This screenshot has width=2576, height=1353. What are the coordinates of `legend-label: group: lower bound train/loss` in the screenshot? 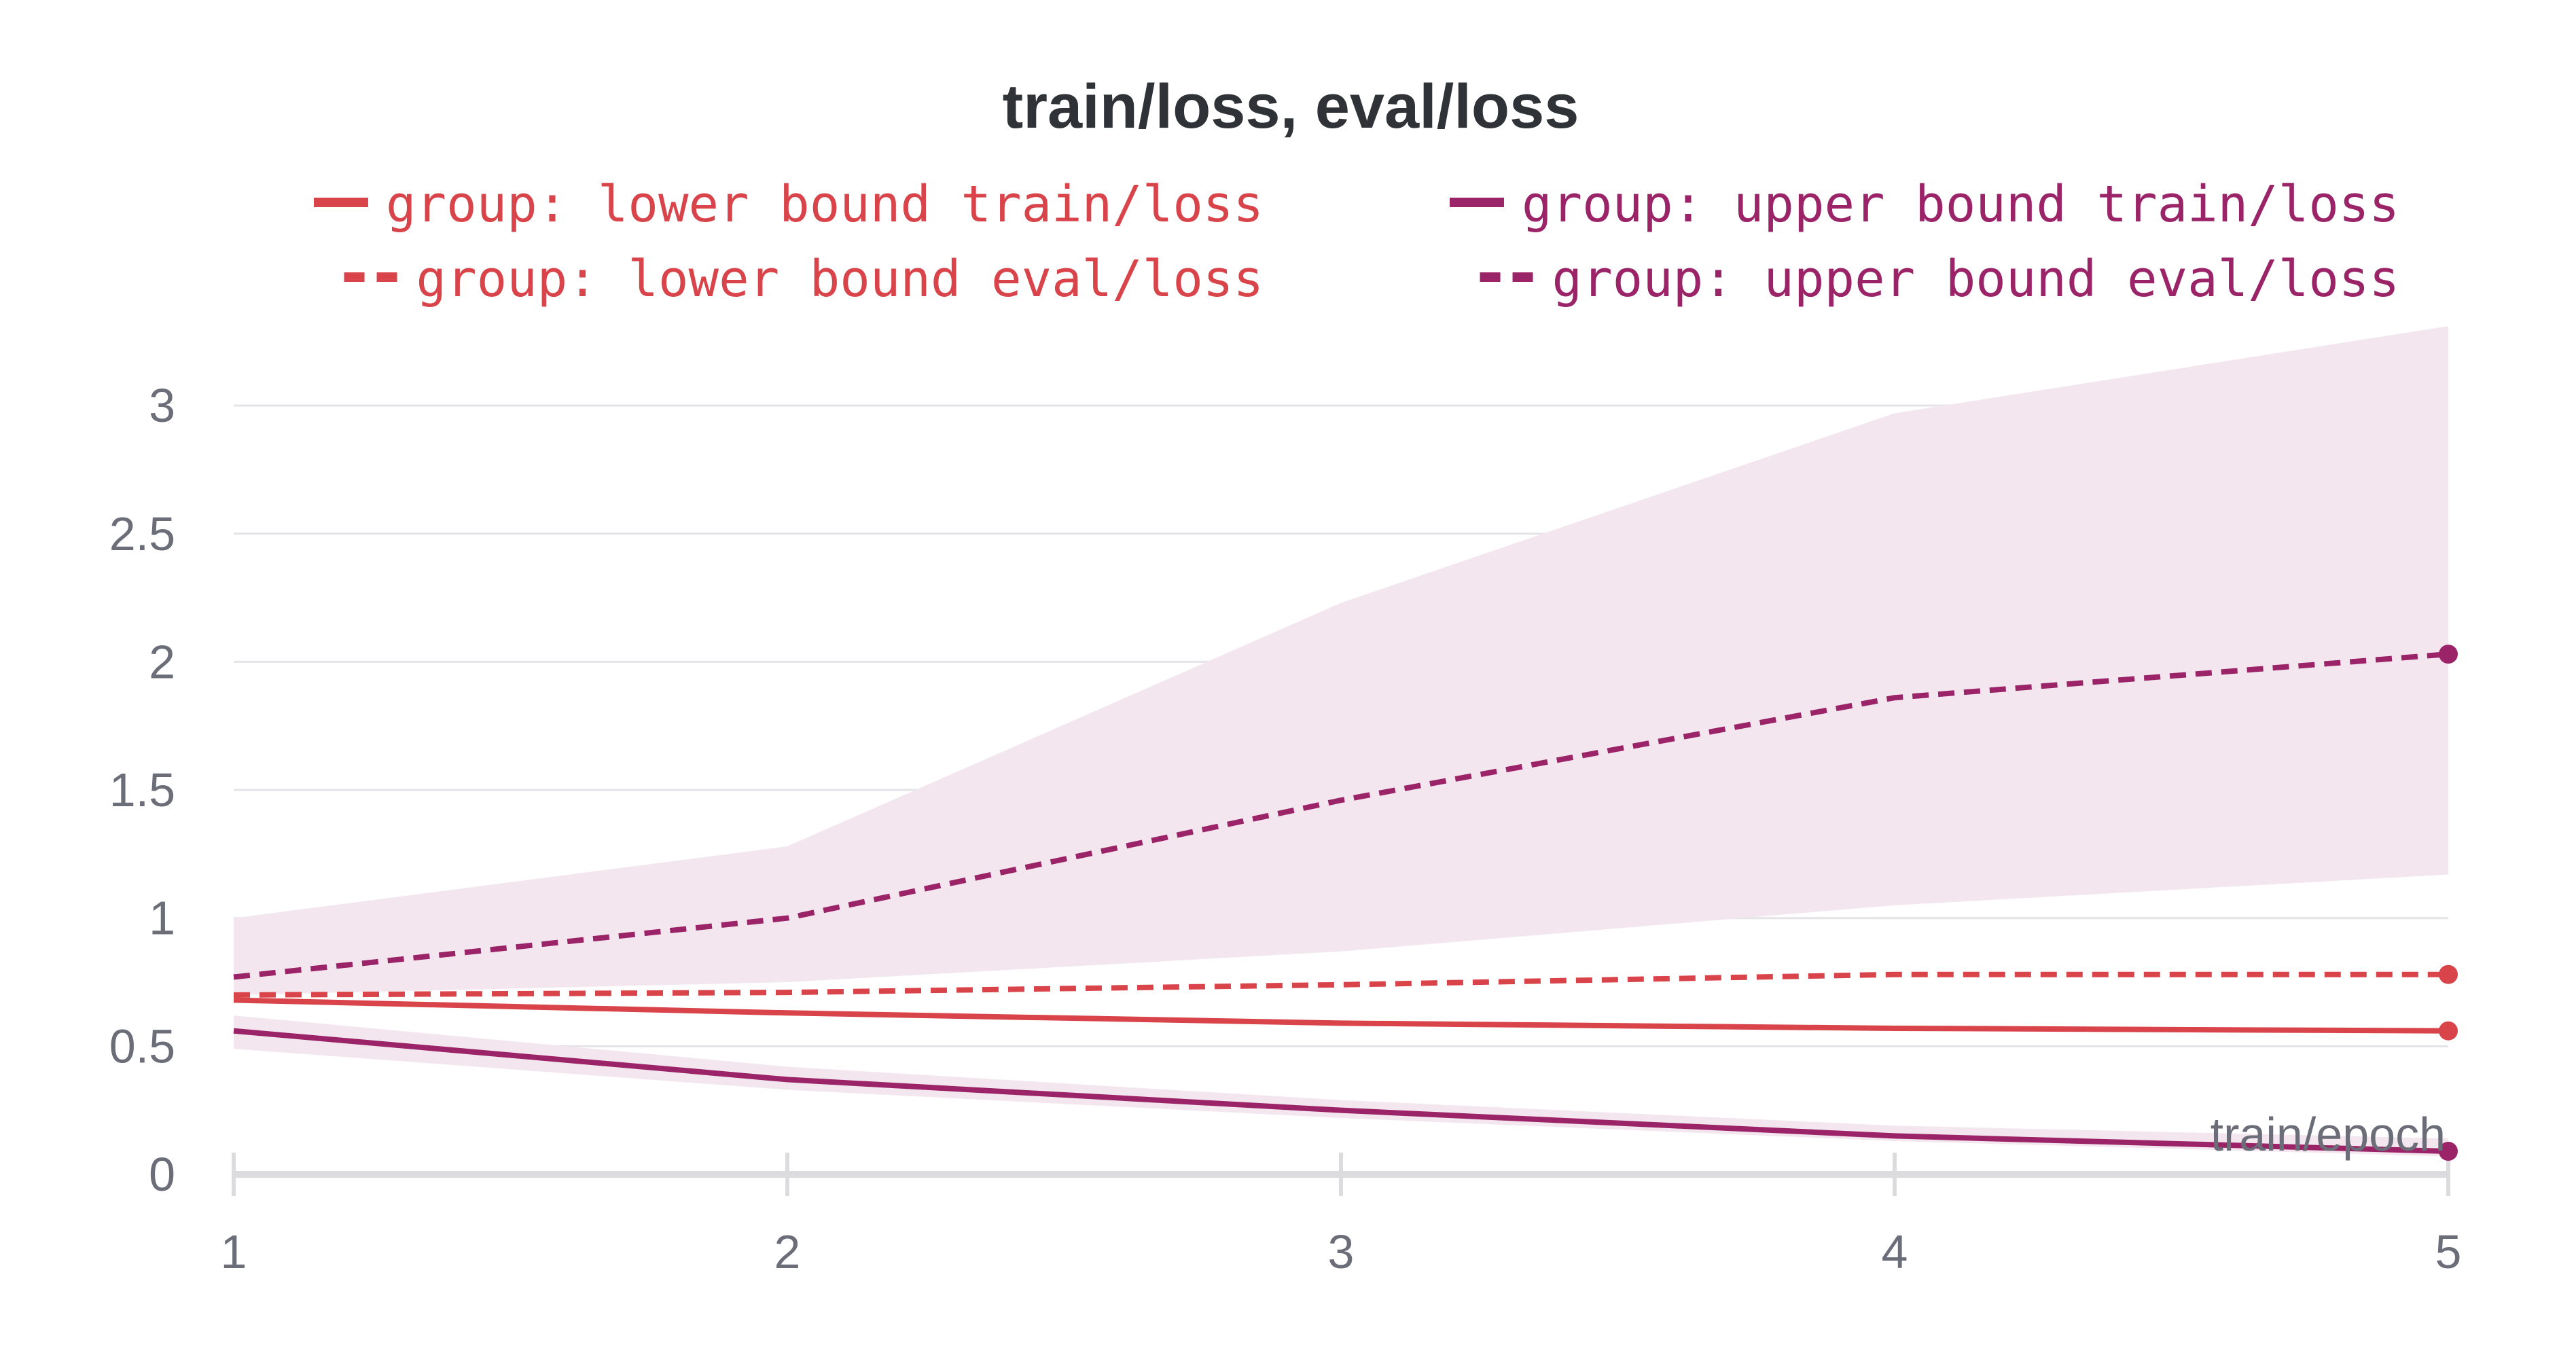 It's located at (825, 204).